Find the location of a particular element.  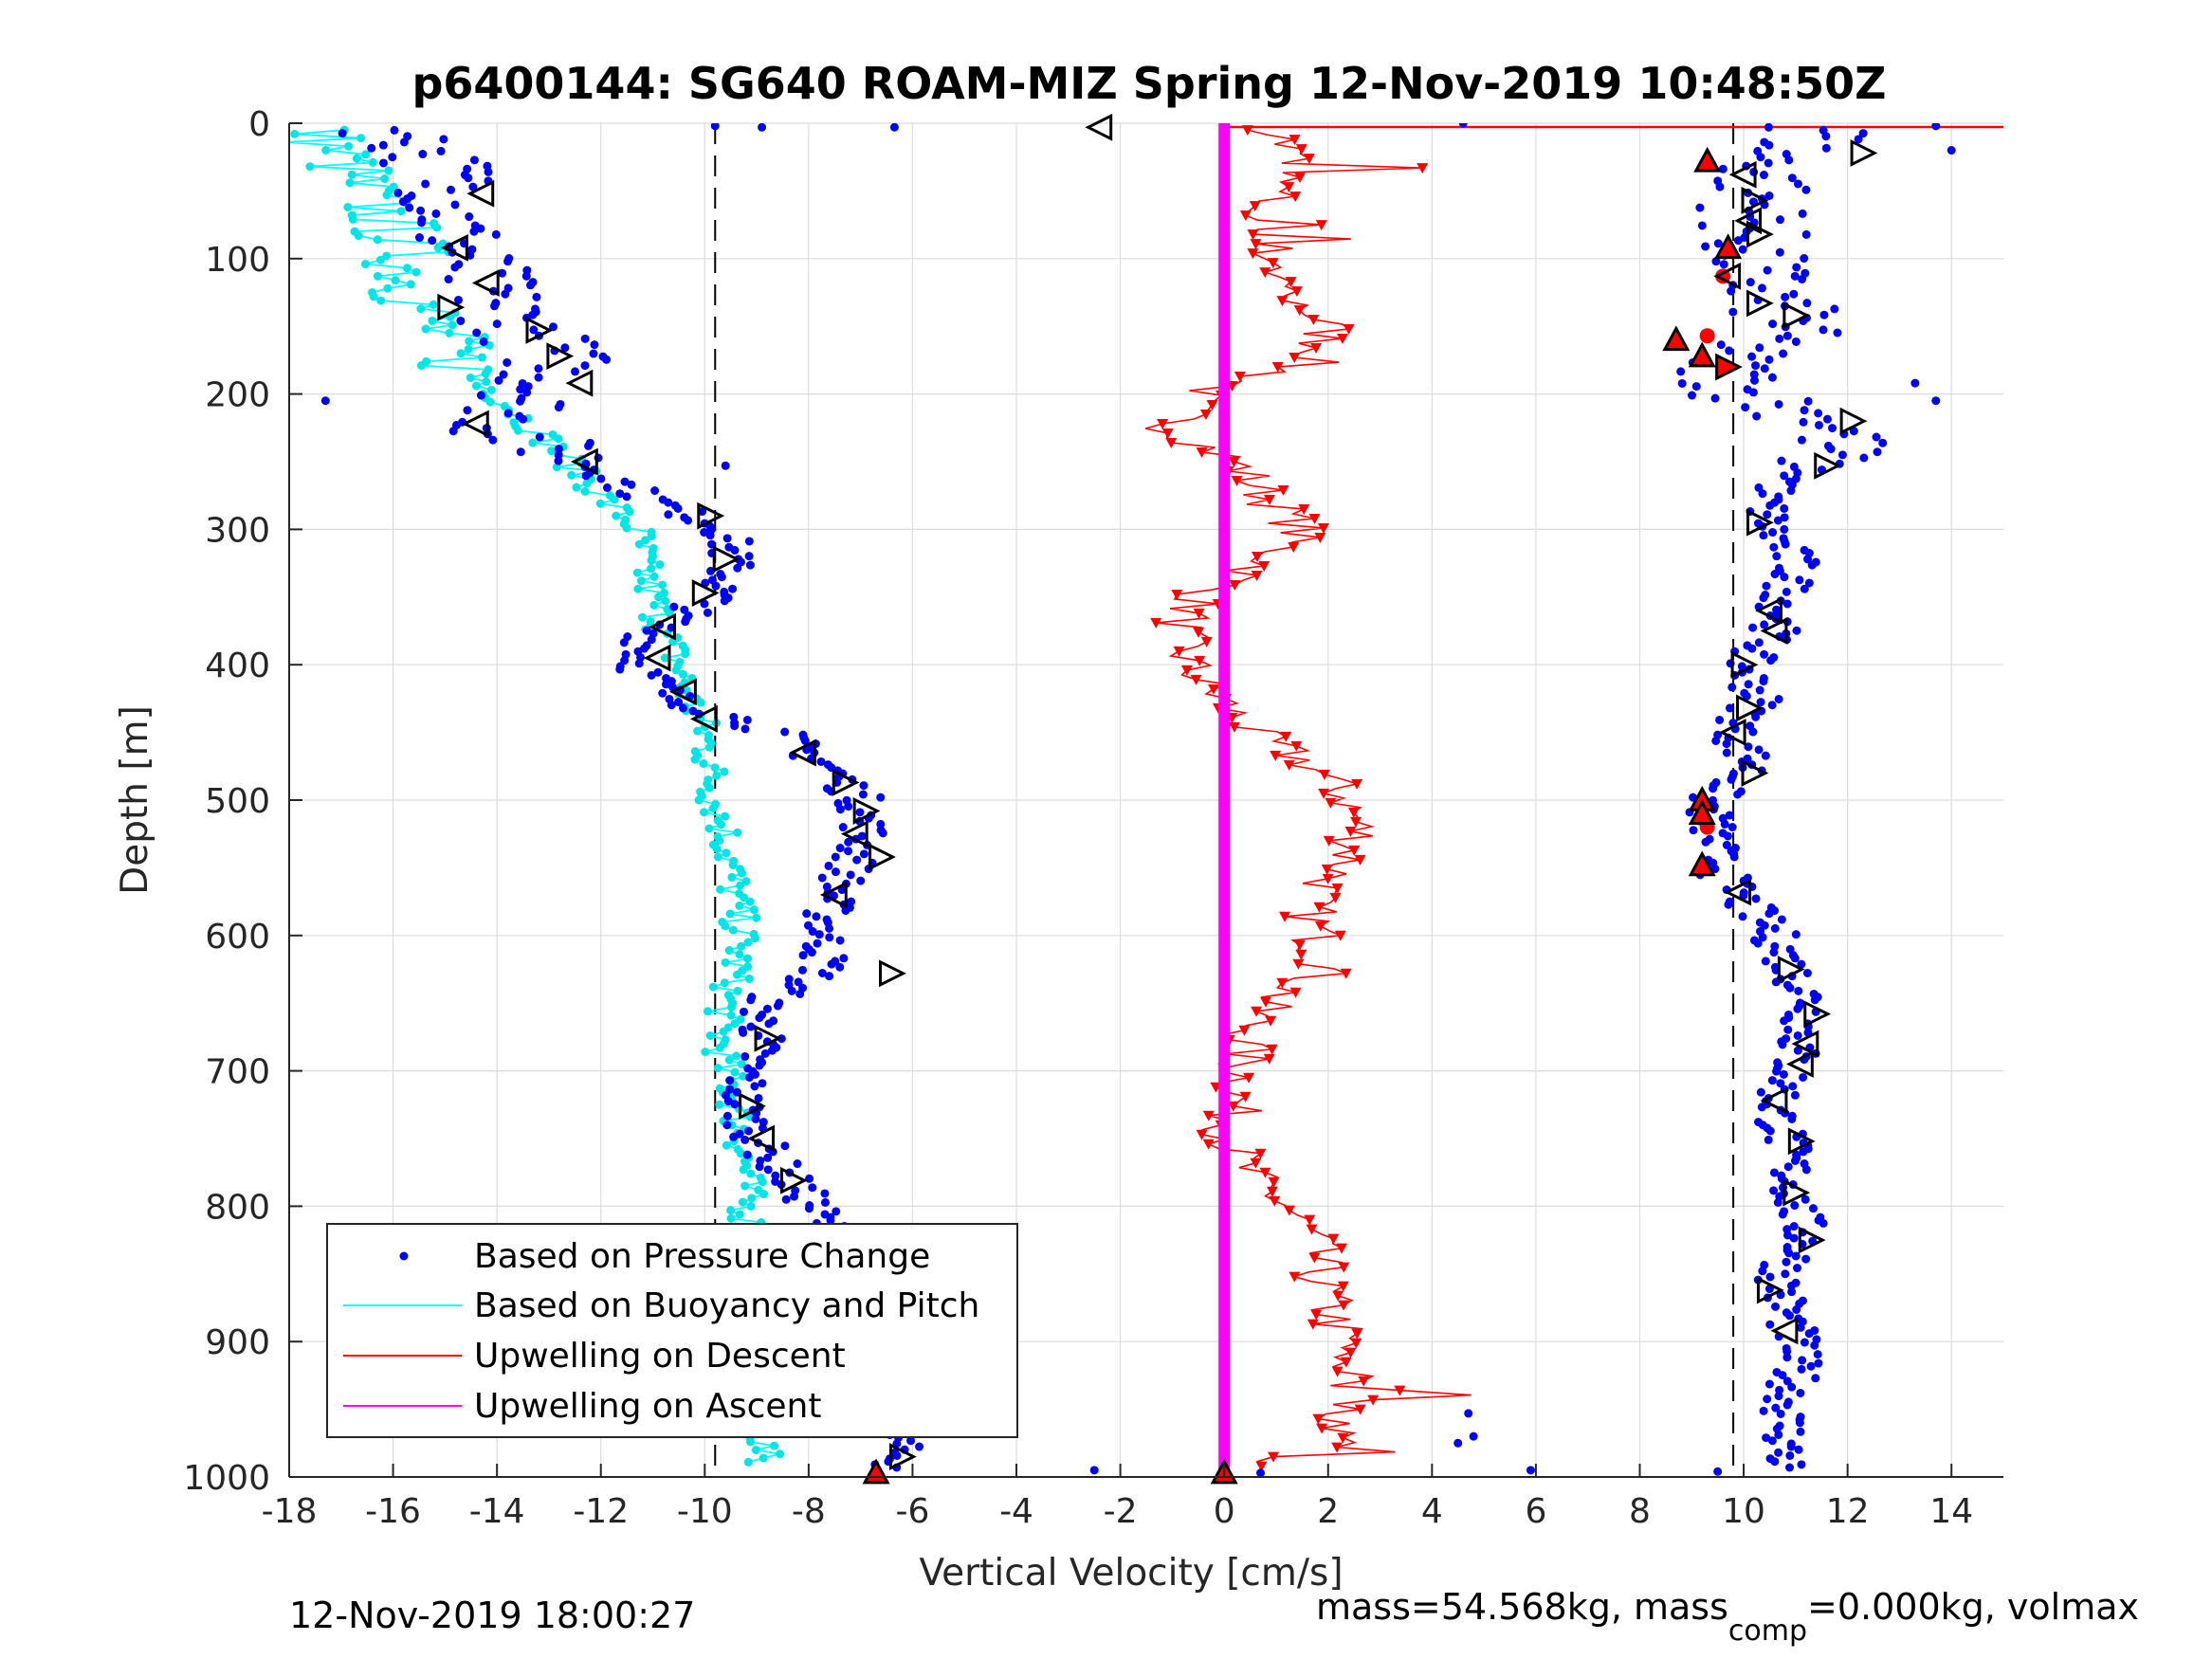

y-tick-label: 800 is located at coordinates (237, 1207).